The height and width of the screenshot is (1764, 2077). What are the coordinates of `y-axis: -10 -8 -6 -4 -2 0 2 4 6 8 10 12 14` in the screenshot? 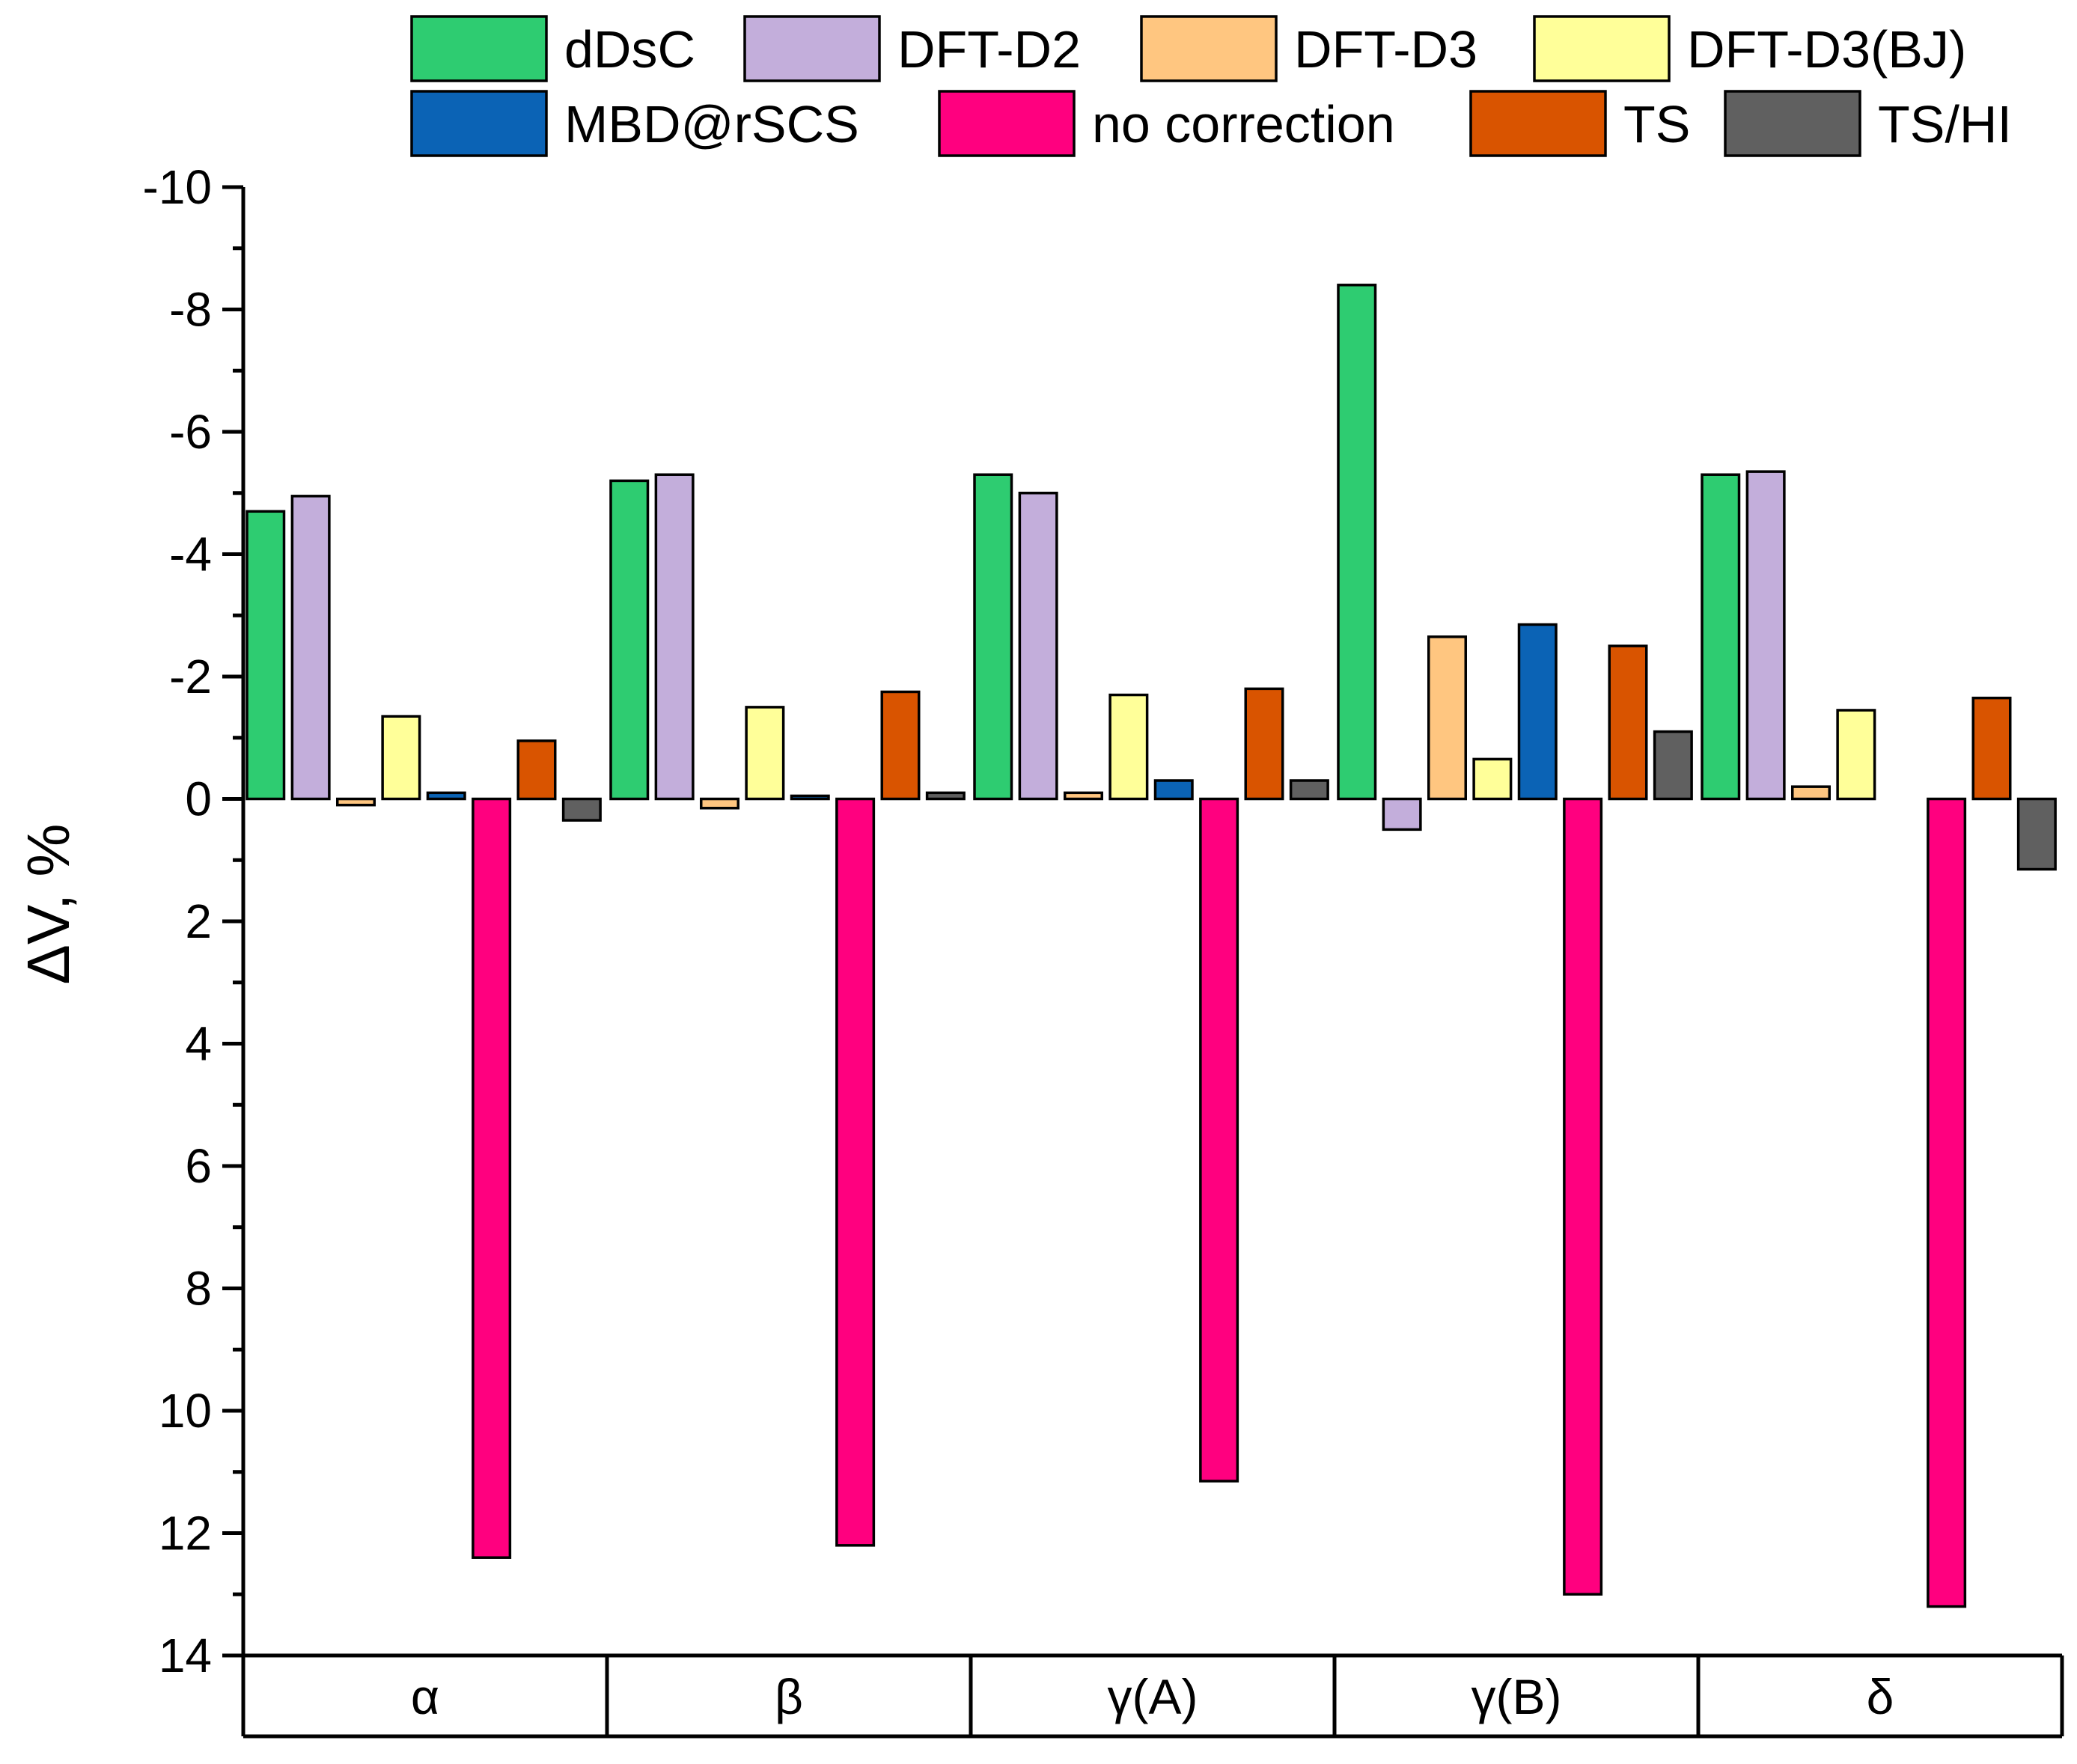 It's located at (194, 948).